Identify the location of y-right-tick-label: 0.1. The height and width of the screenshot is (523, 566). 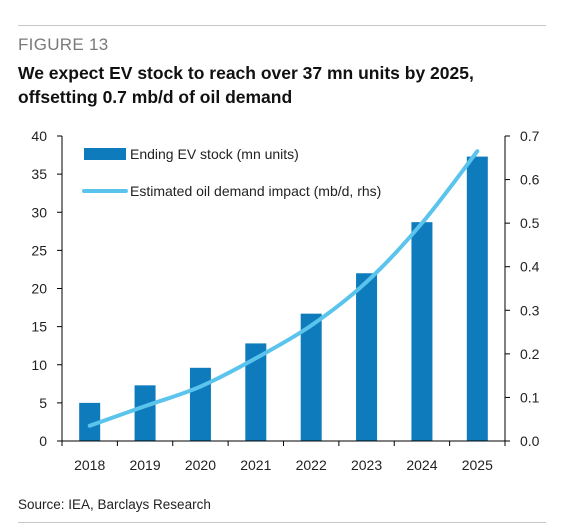
(530, 397).